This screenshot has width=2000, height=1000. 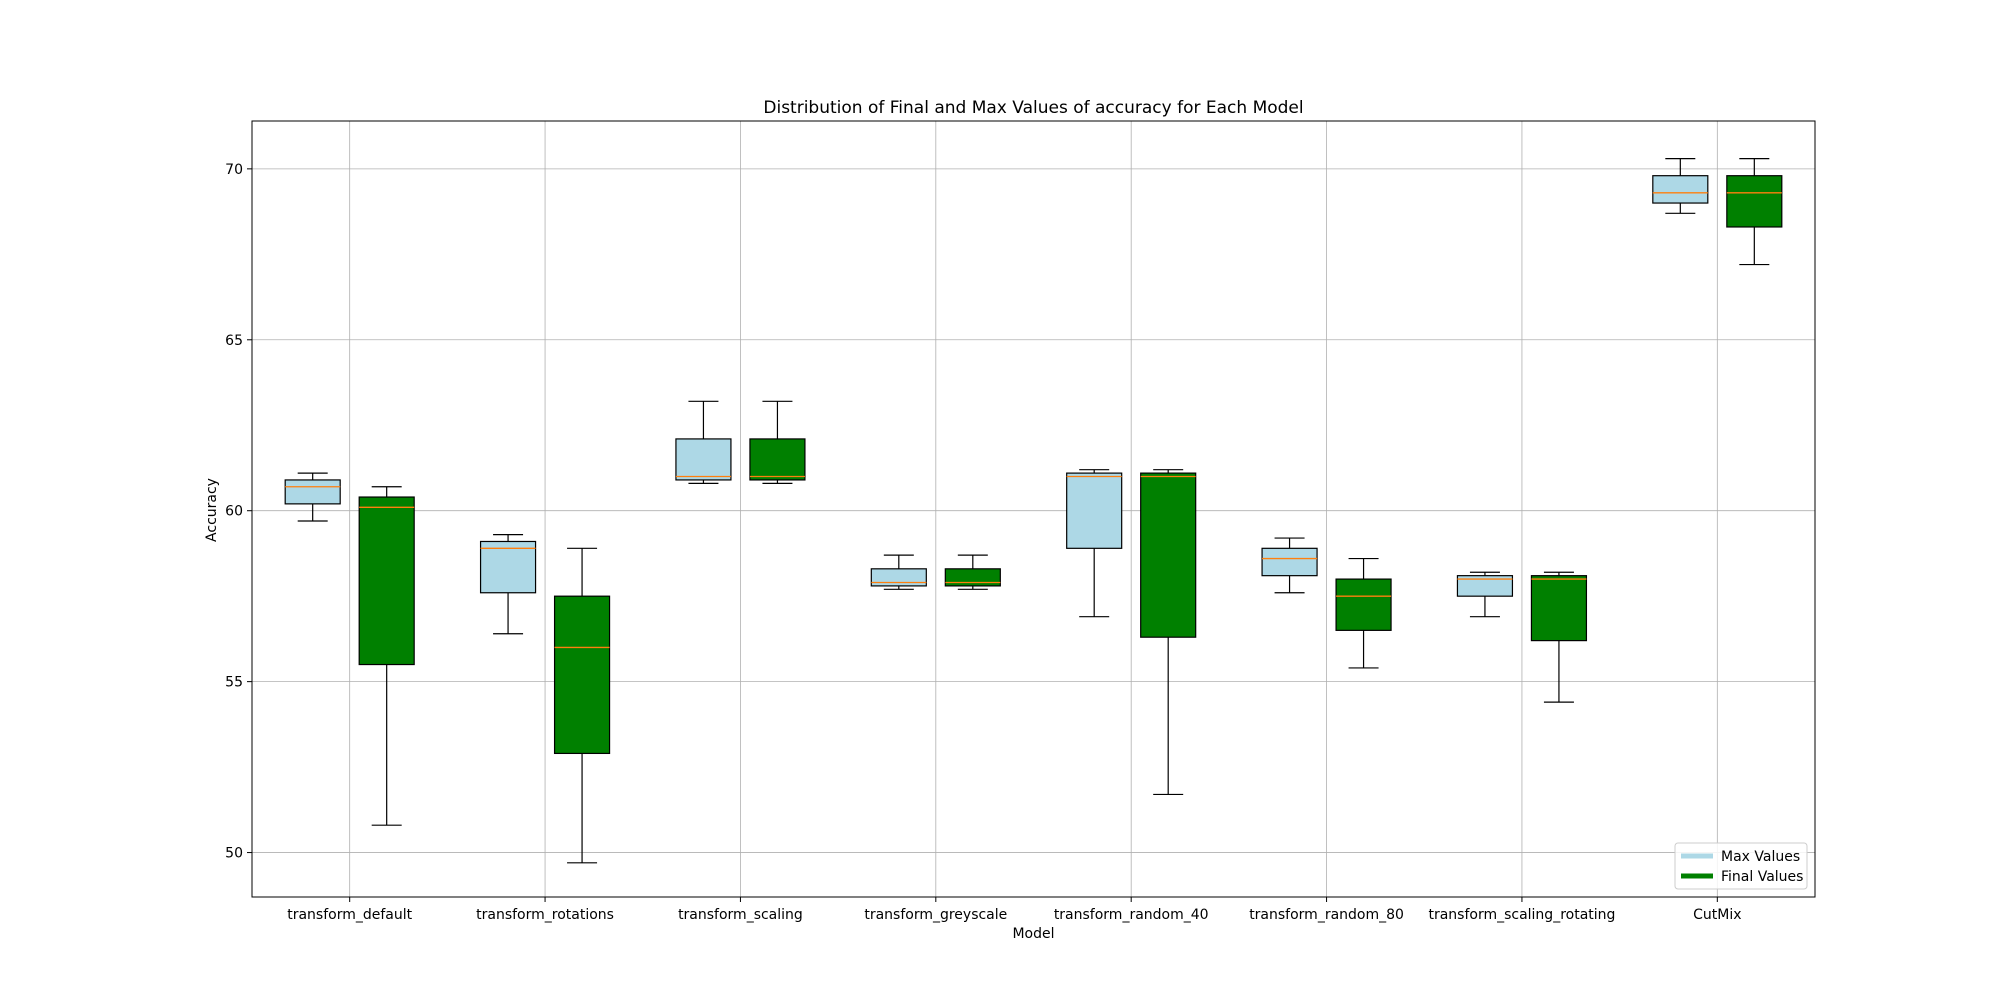 What do you see at coordinates (545, 915) in the screenshot?
I see `x-tick-label: transform_rotations` at bounding box center [545, 915].